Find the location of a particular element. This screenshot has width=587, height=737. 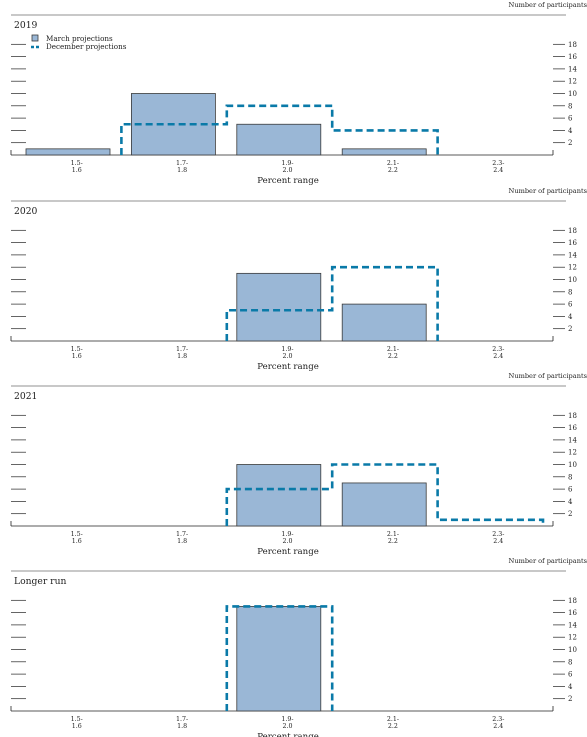

panel-title: 2019 is located at coordinates (26, 25).